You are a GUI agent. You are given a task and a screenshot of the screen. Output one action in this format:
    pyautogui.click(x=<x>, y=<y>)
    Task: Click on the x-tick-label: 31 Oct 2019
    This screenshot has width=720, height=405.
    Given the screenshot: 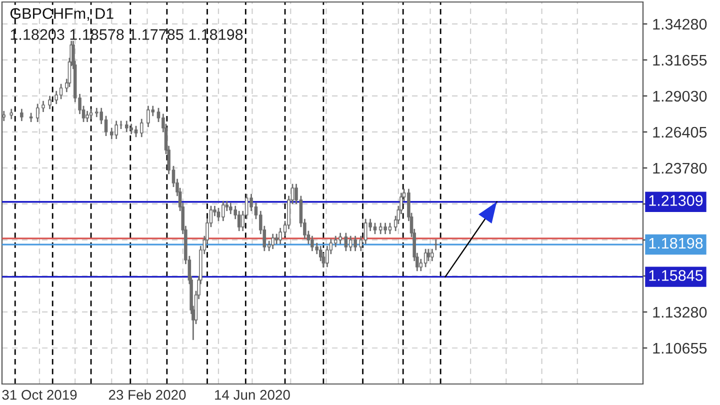 What is the action you would take?
    pyautogui.click(x=39, y=395)
    